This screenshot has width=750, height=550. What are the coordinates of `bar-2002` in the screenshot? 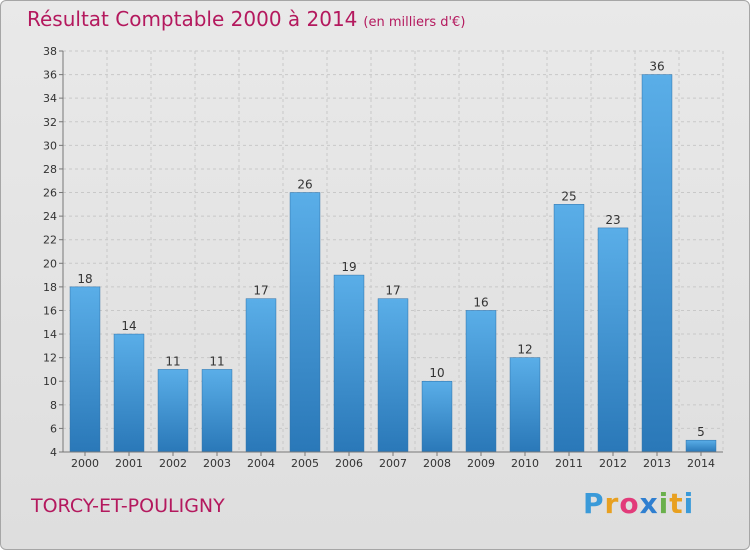 It's located at (173, 411).